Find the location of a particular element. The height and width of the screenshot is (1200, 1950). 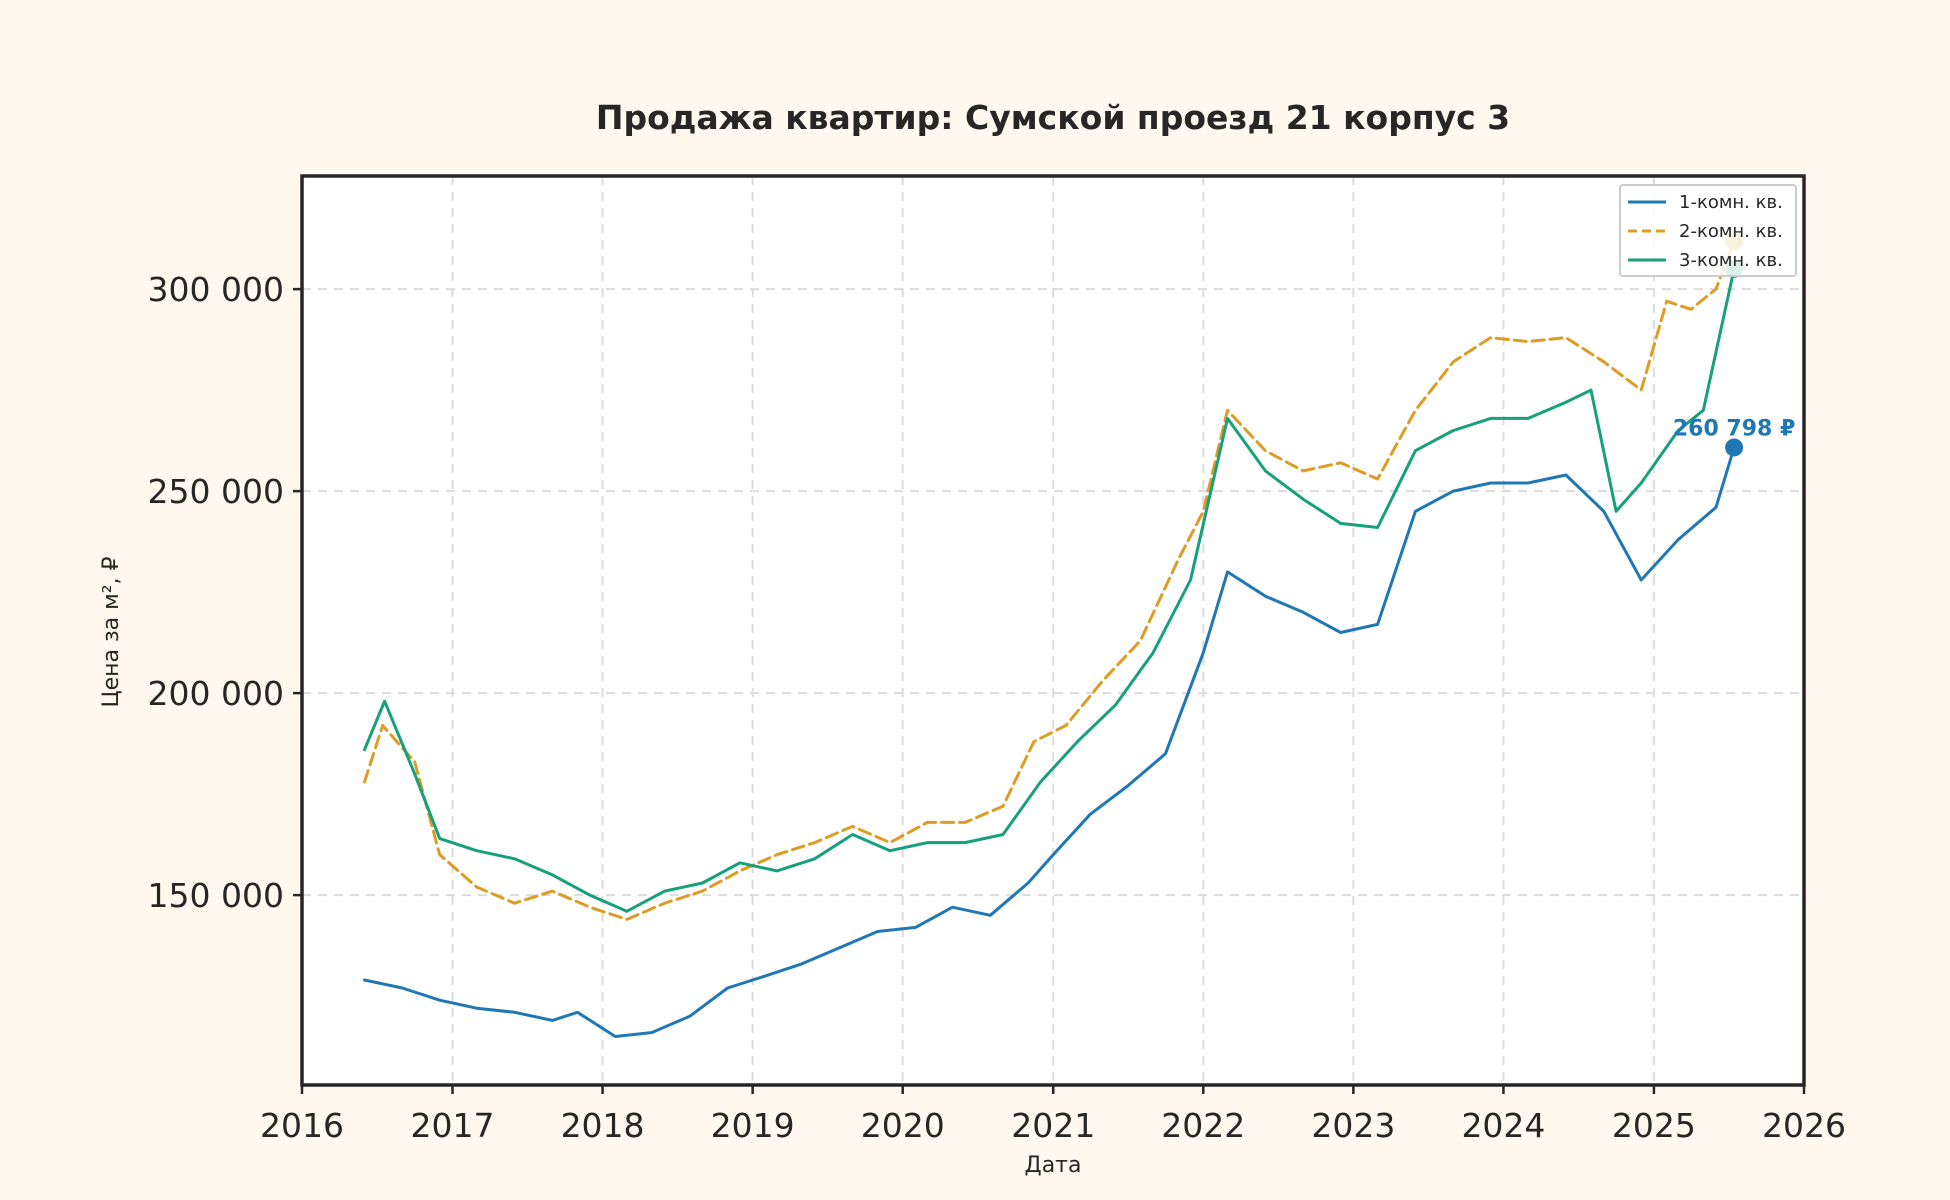

legend-label: 3-комн. кв. is located at coordinates (1731, 260).